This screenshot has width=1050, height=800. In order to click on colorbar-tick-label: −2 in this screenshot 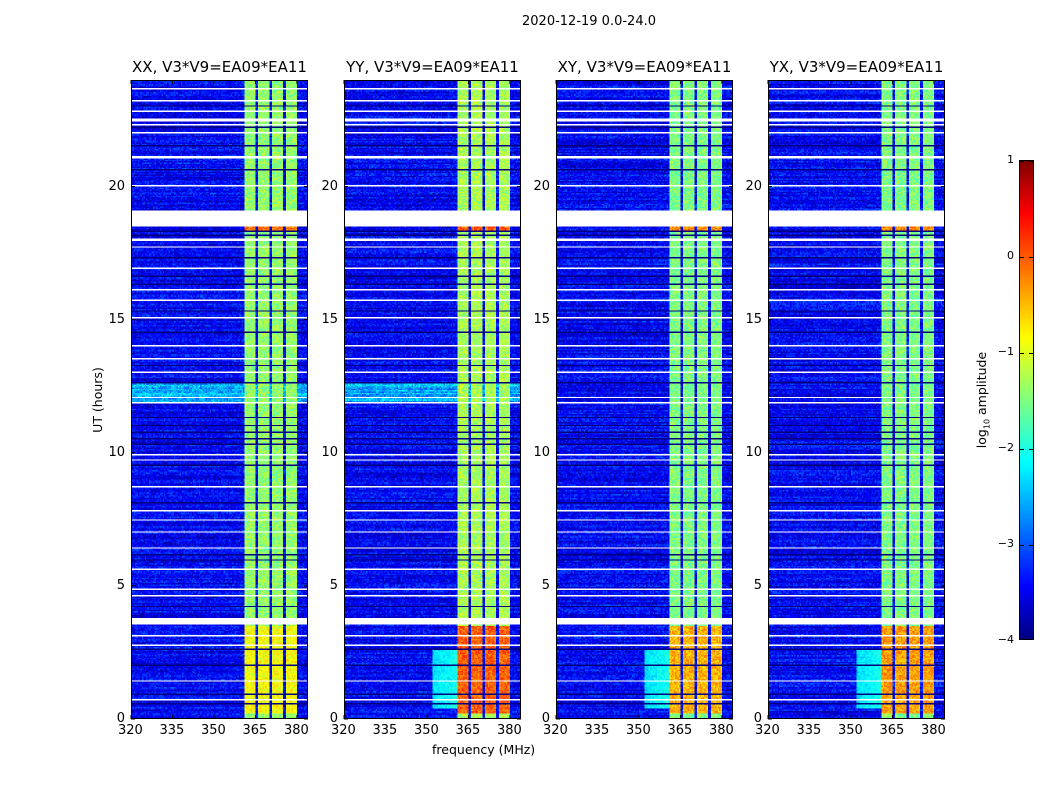, I will do `click(1005, 447)`.